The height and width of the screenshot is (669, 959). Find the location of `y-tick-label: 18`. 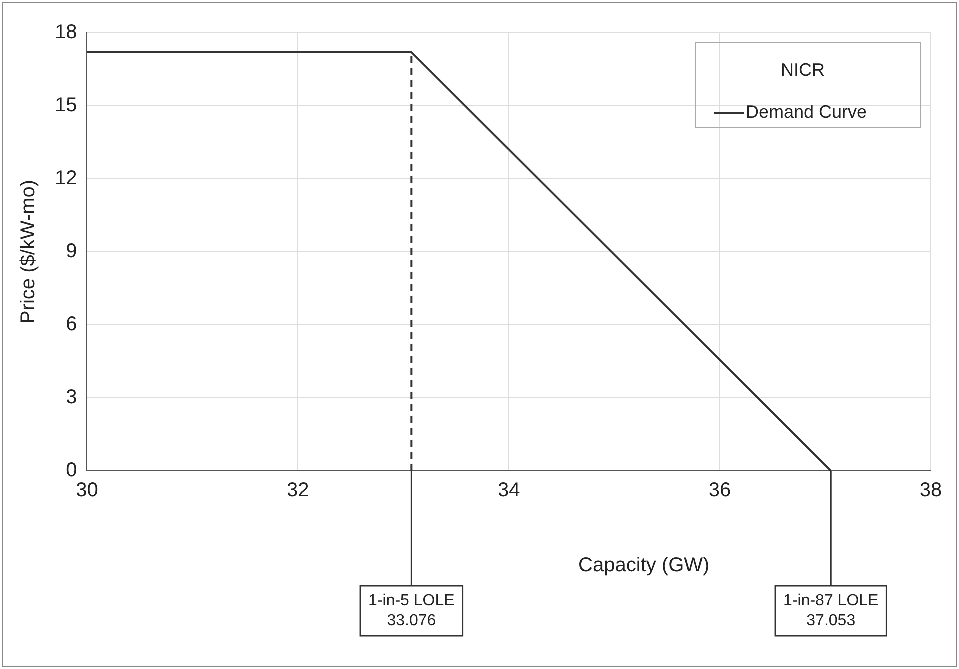

y-tick-label: 18 is located at coordinates (66, 33).